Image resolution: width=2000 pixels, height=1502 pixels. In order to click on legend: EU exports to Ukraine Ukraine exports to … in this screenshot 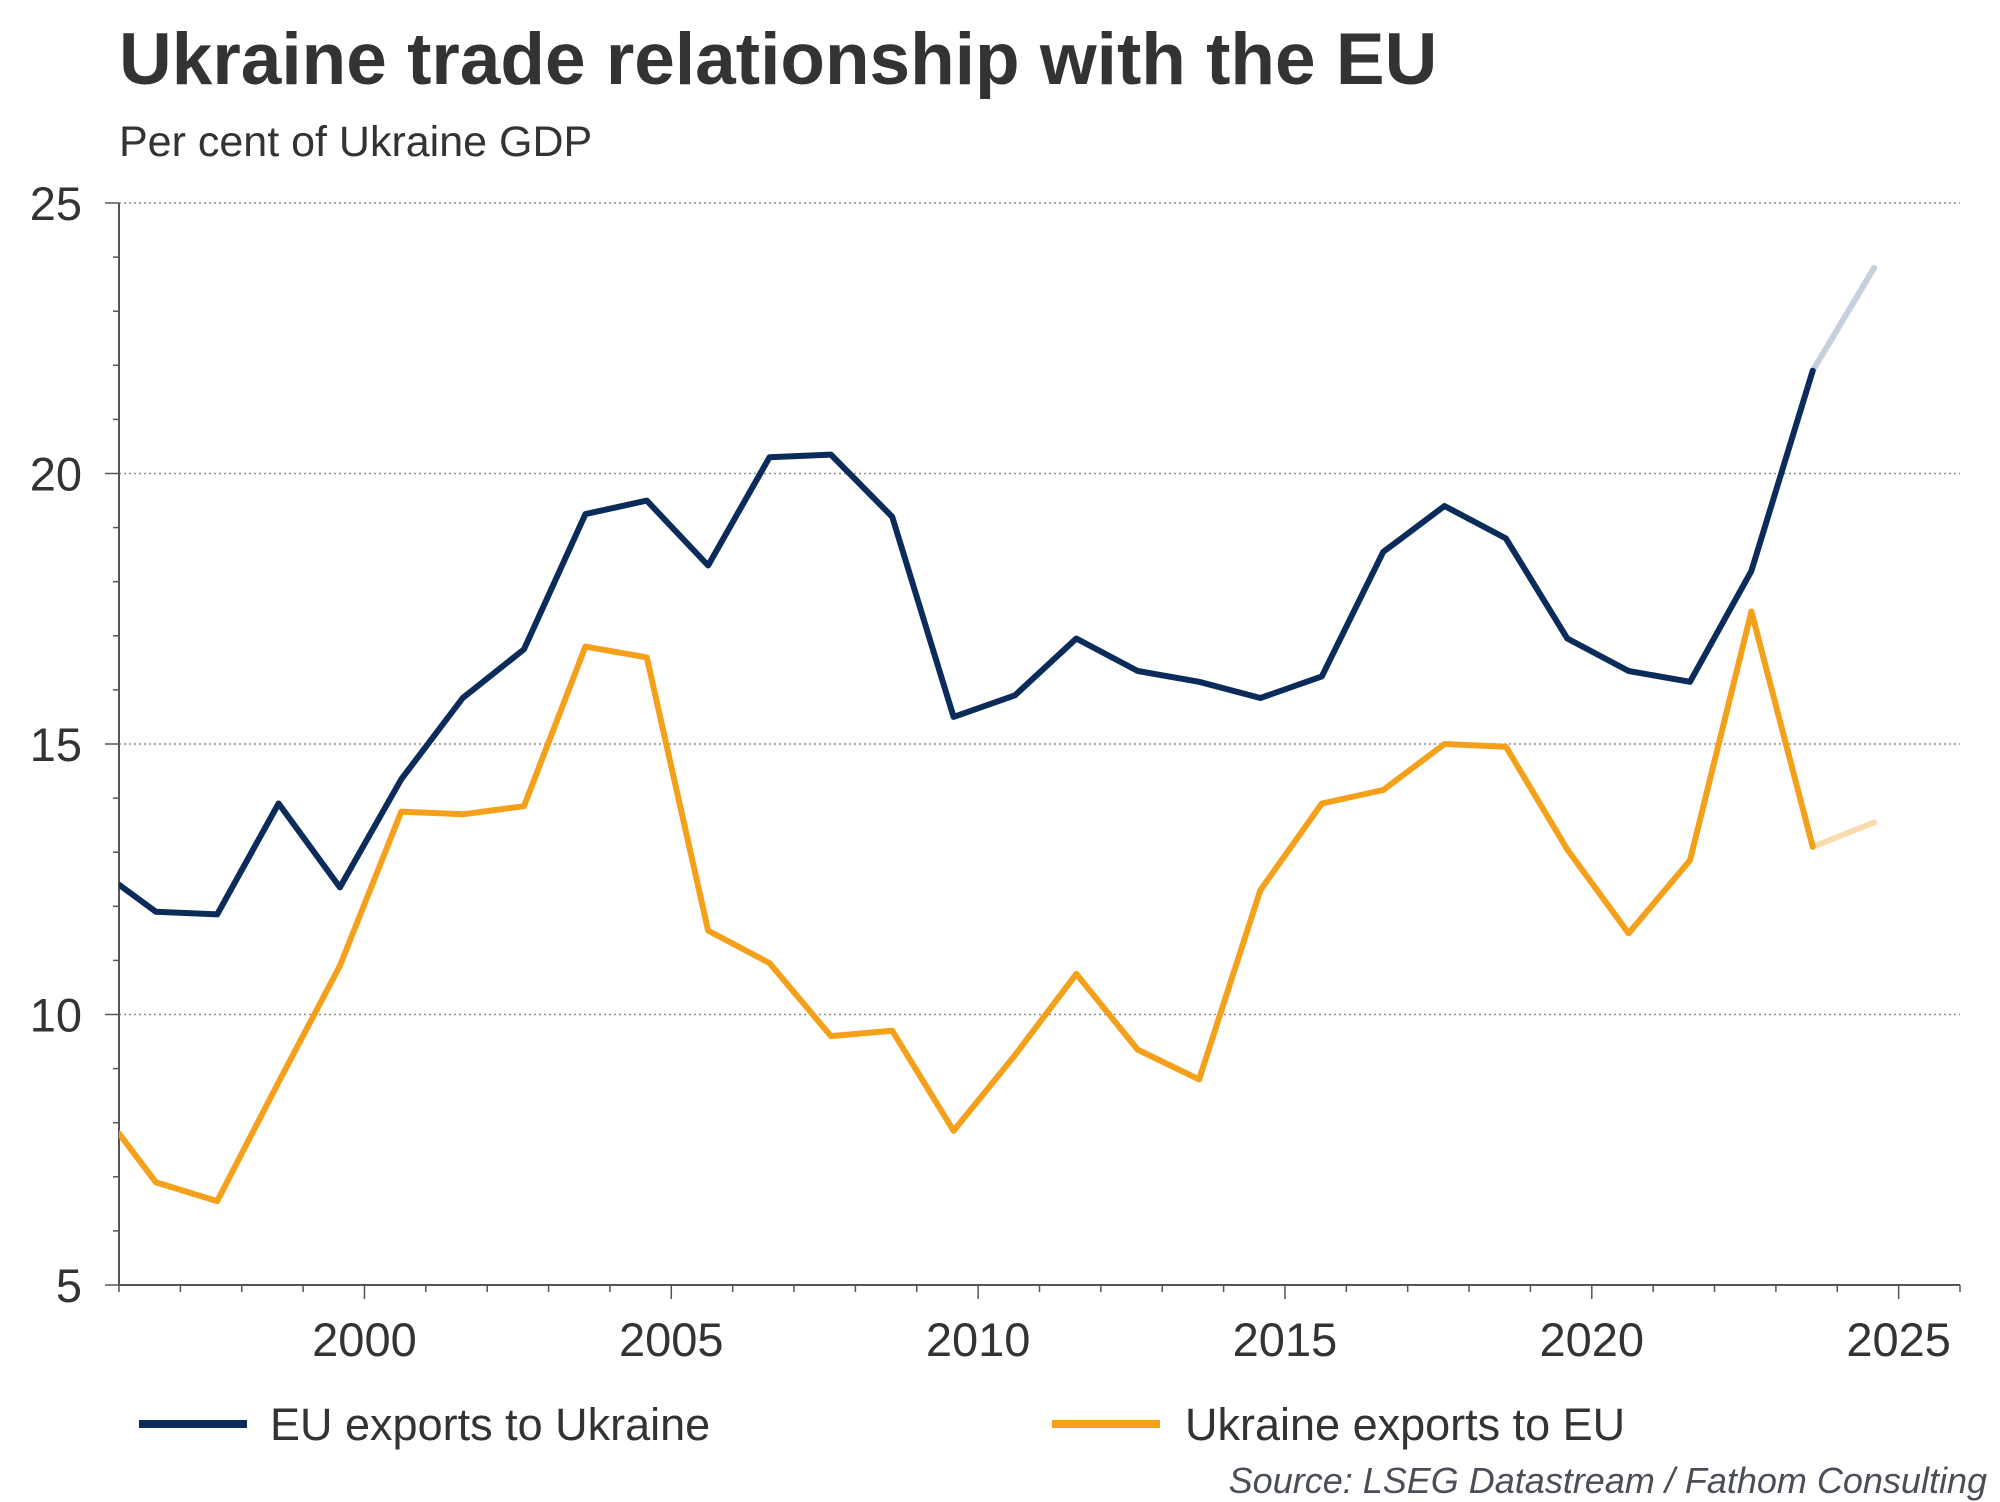, I will do `click(882, 1424)`.